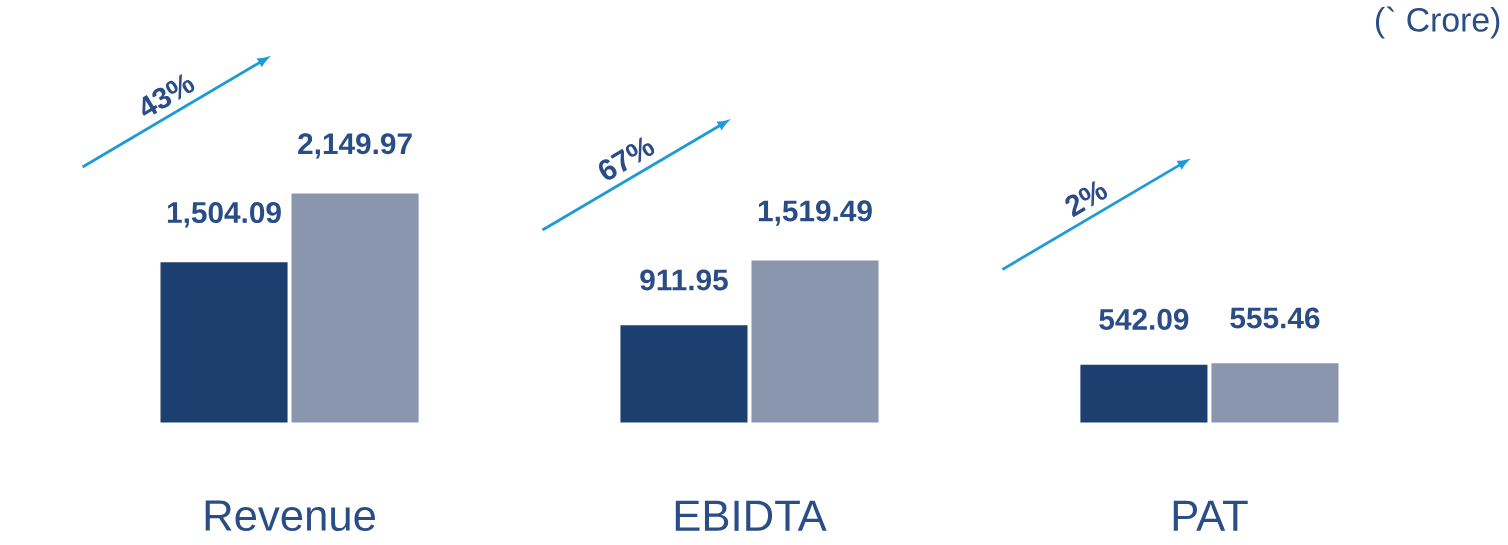 The image size is (1508, 545). I want to click on x-tick-label: PAT, so click(1210, 516).